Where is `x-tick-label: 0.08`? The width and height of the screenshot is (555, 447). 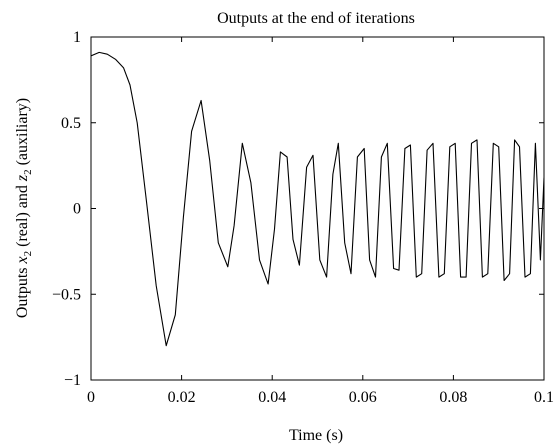 x-tick-label: 0.08 is located at coordinates (453, 397).